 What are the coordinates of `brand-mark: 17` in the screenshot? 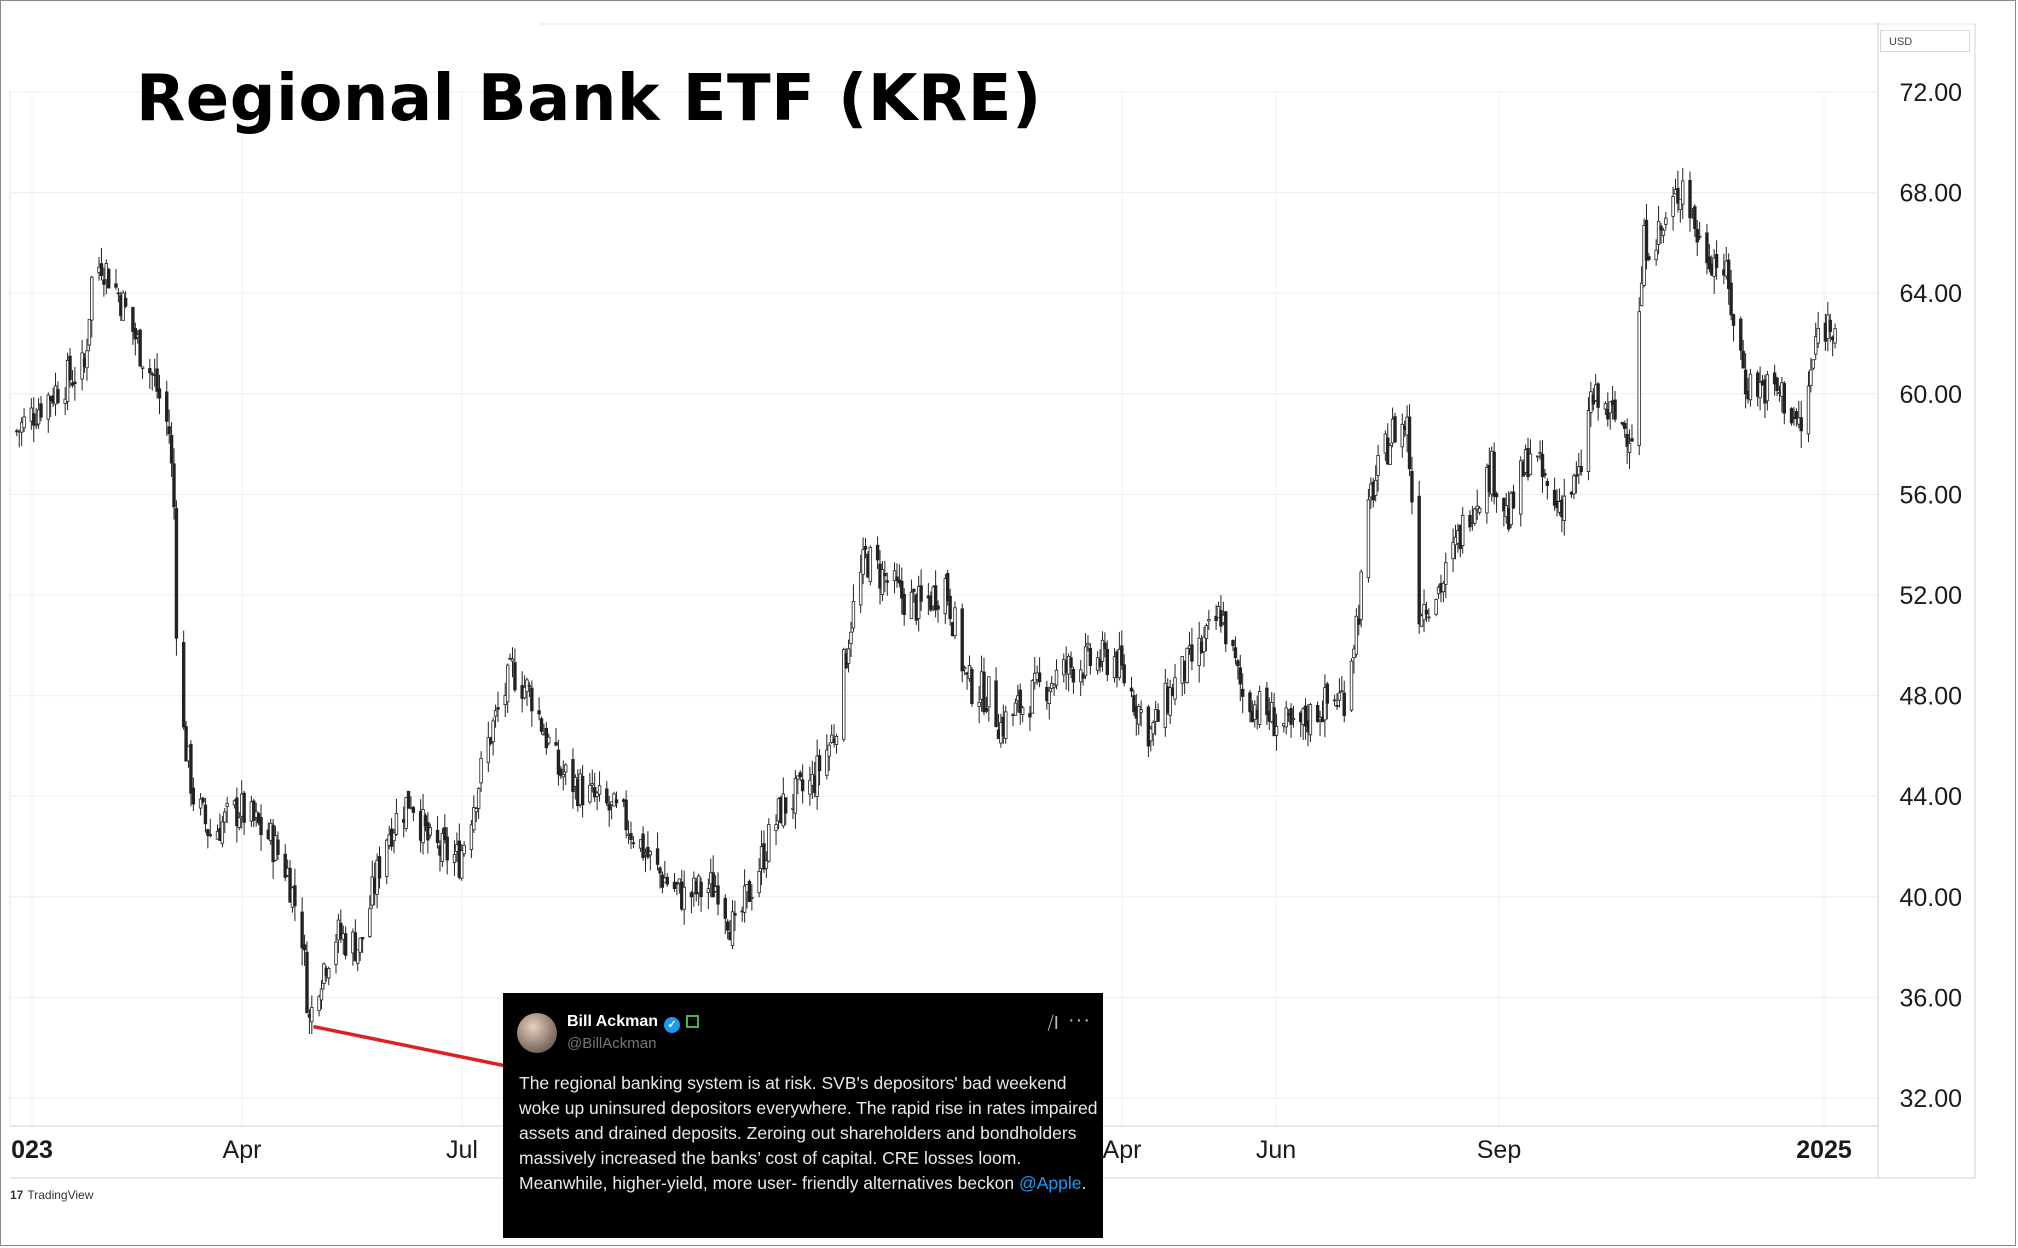 It's located at (17, 1195).